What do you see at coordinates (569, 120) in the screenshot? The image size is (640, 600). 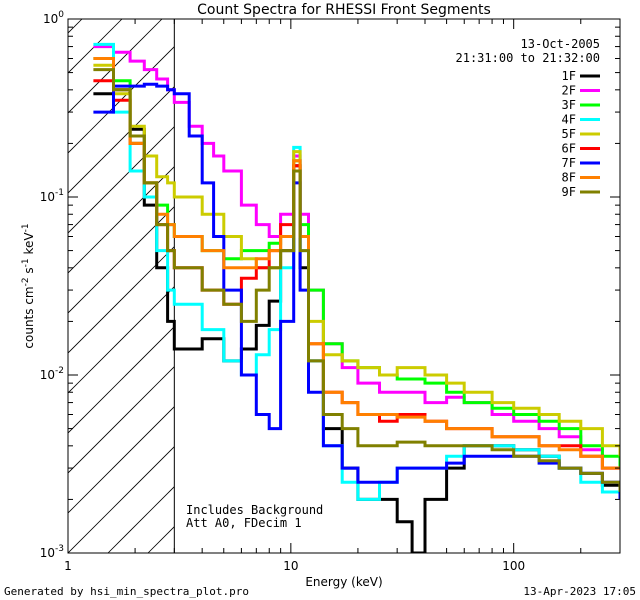 I see `legend-label-4f: 4F` at bounding box center [569, 120].